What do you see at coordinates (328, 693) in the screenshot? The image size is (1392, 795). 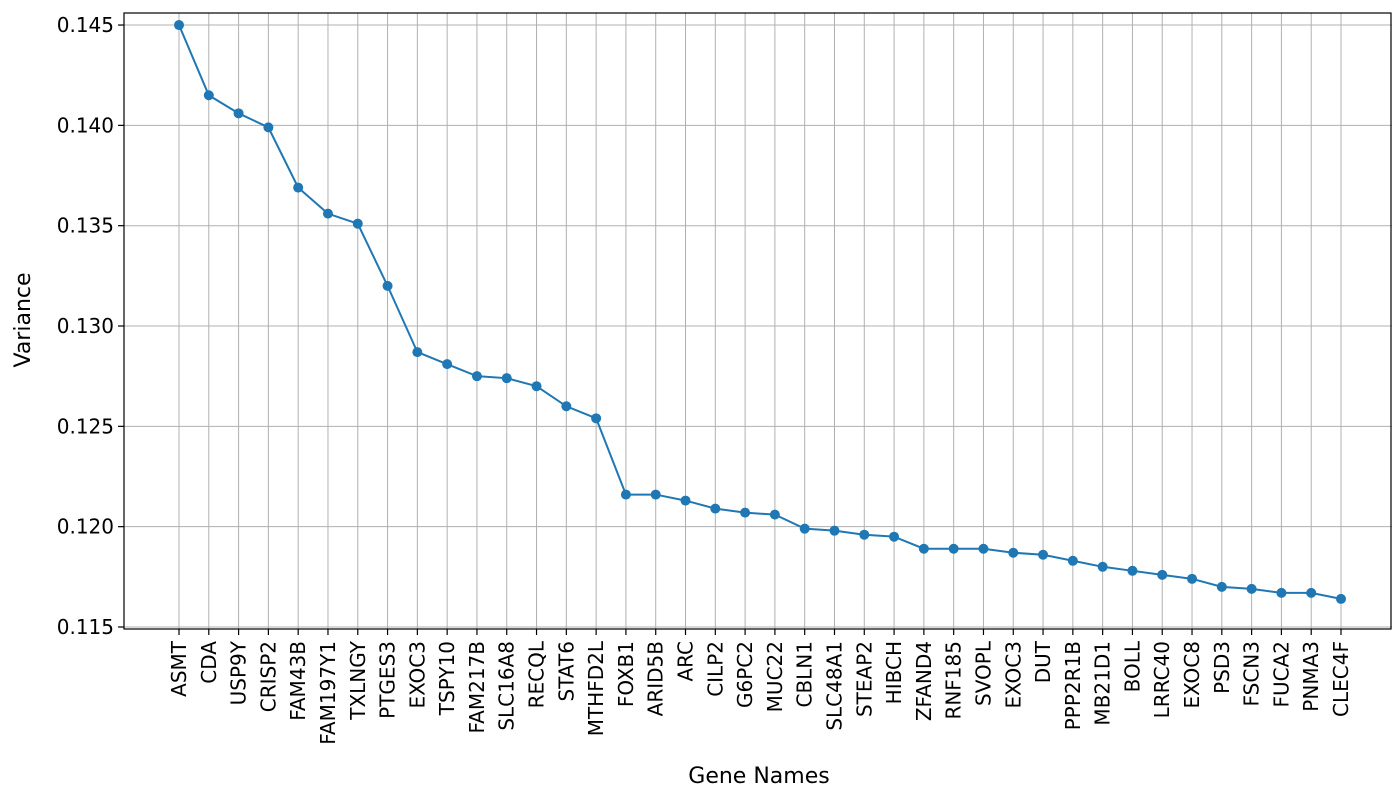 I see `x-tick-label: FAM197Y1` at bounding box center [328, 693].